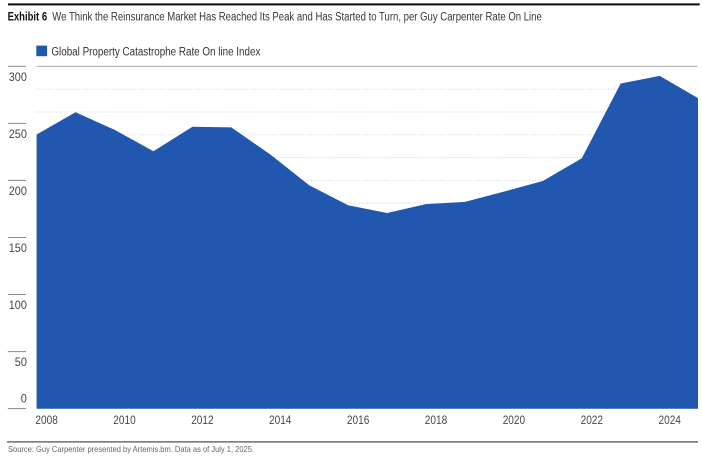 The image size is (702, 459). Describe the element at coordinates (436, 420) in the screenshot. I see `svg-text: 2018` at that location.